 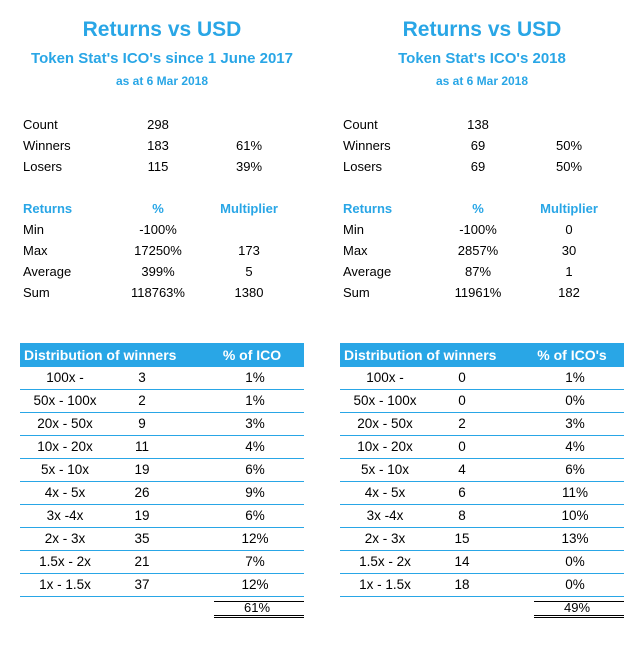 What do you see at coordinates (385, 469) in the screenshot?
I see `dist-range: 5x - 10x` at bounding box center [385, 469].